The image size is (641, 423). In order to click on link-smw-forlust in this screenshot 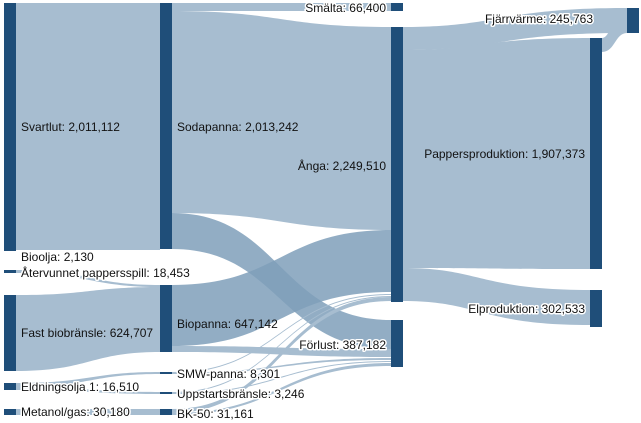, I will do `click(281, 366)`.